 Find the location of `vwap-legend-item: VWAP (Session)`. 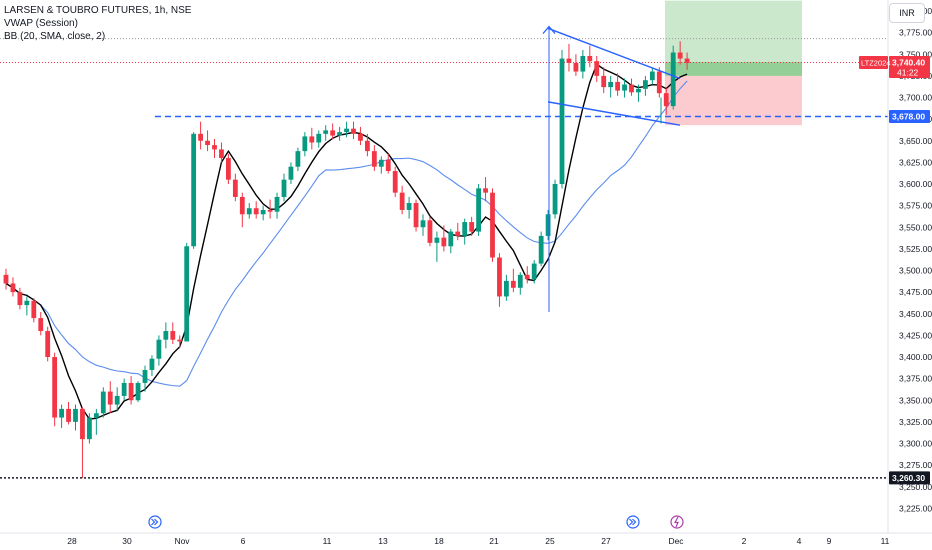

vwap-legend-item: VWAP (Session) is located at coordinates (41, 23).